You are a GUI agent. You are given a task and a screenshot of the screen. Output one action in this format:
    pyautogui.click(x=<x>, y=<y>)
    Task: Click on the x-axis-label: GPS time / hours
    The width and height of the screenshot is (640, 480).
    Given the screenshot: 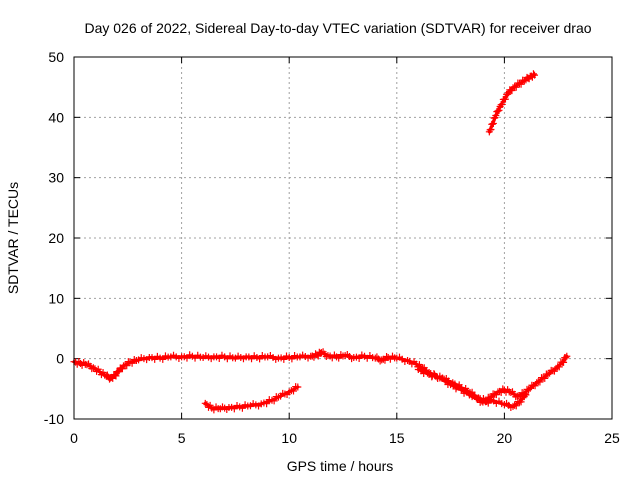 What is the action you would take?
    pyautogui.click(x=340, y=466)
    